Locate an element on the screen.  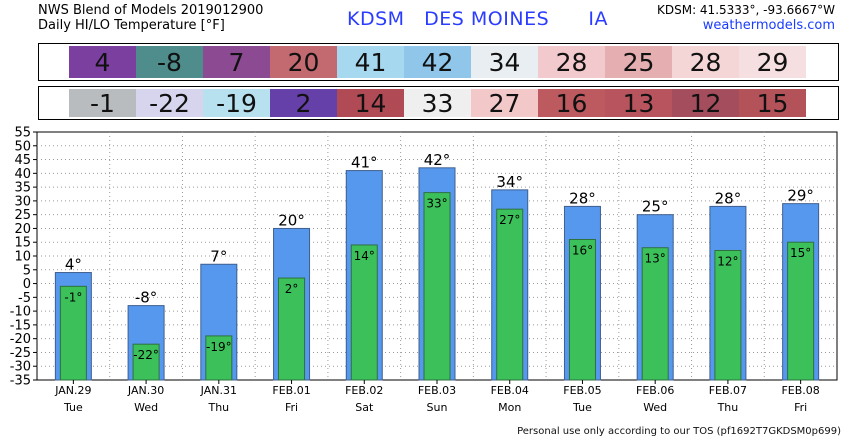
x-day-label: Thu is located at coordinates (728, 407).